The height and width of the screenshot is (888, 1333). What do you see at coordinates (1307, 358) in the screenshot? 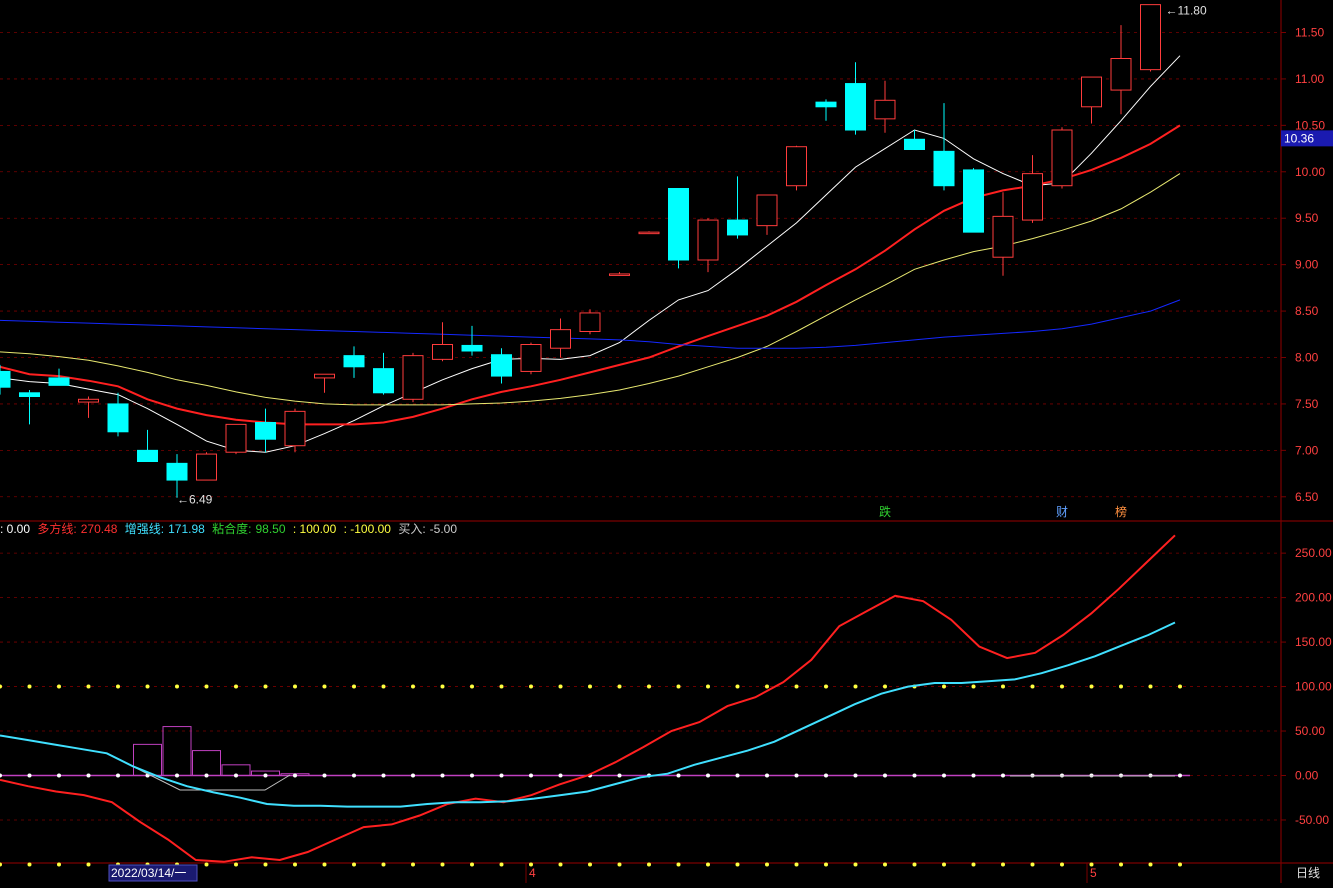
I see `price-tick-label: 8.00` at bounding box center [1307, 358].